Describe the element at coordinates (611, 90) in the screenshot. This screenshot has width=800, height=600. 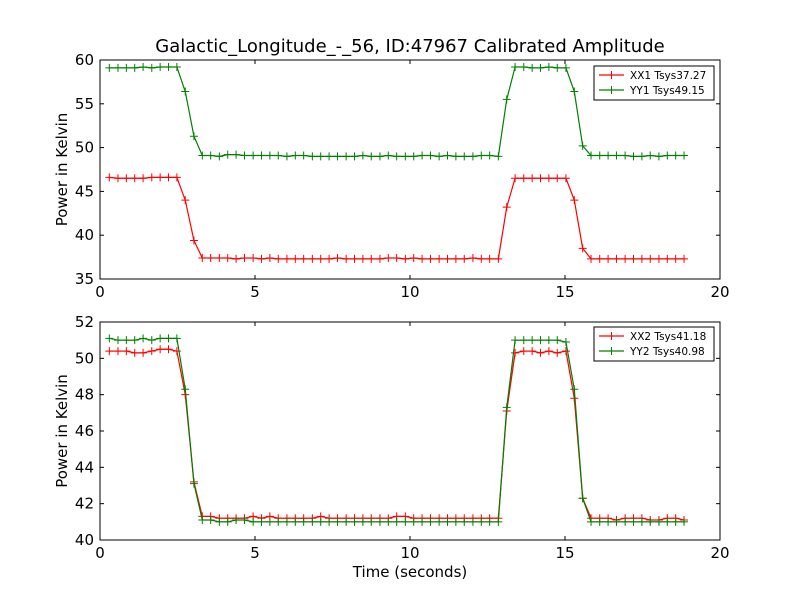
I see `legend-marker` at that location.